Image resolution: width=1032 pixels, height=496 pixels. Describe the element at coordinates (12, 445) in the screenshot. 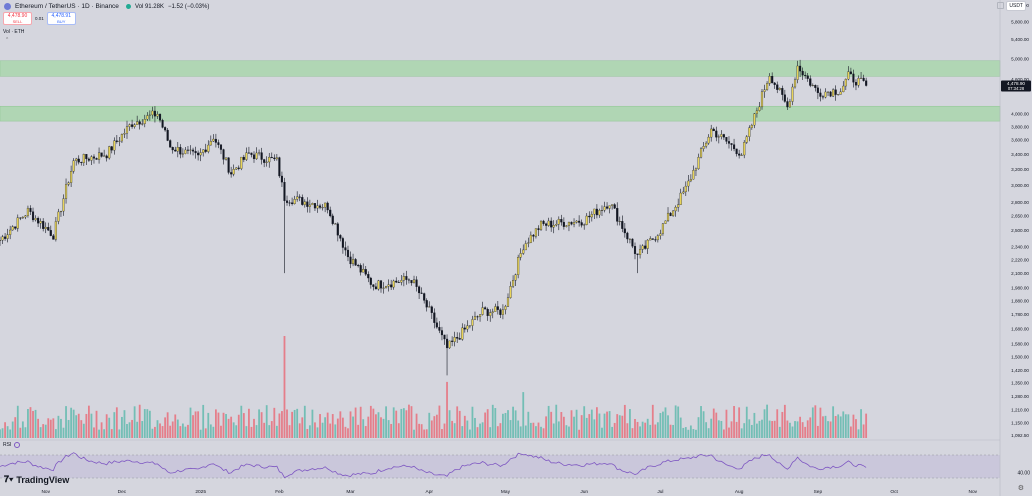

I see `rsi-pane-label: RSI` at that location.